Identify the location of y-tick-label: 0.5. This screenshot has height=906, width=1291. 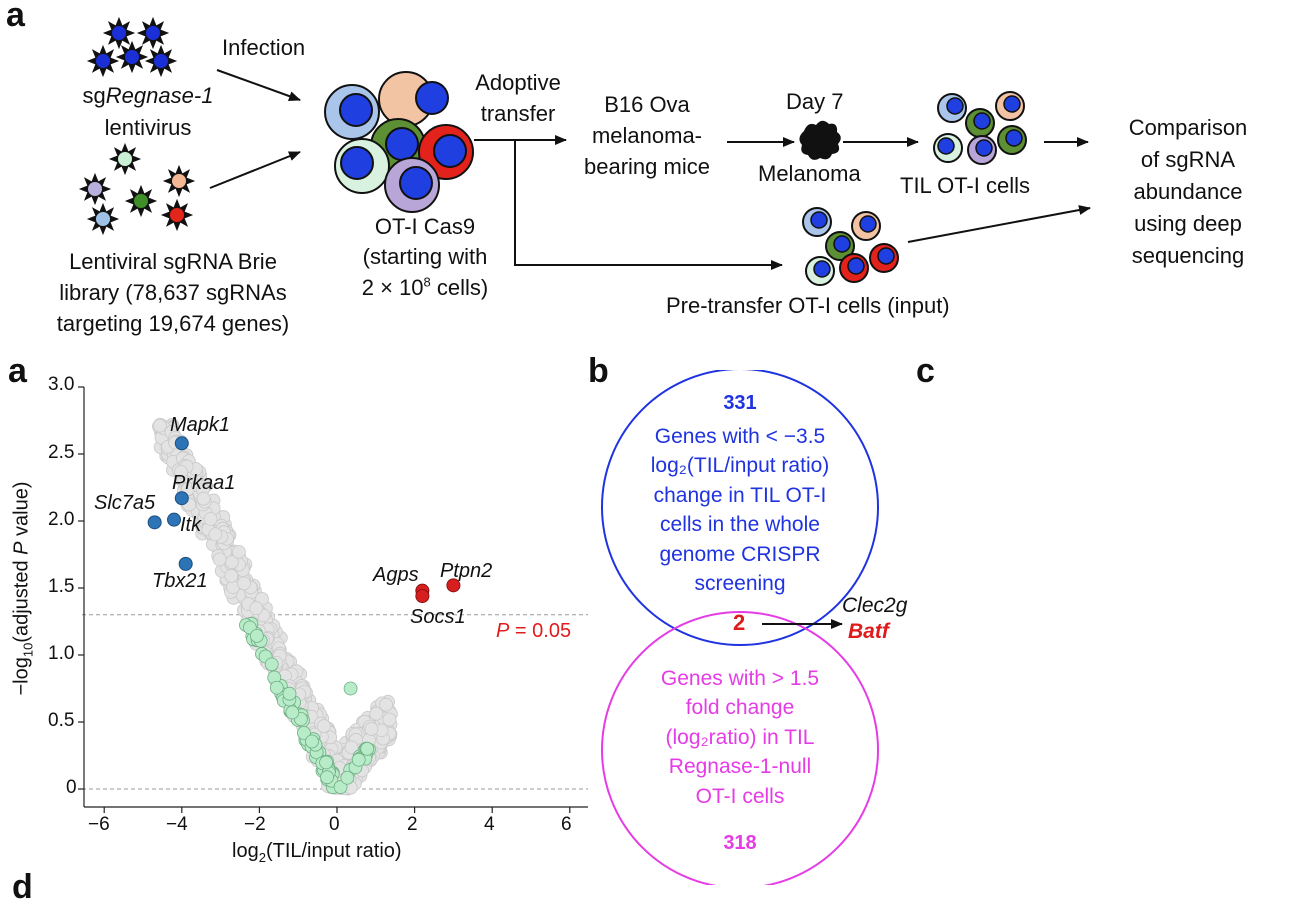
(61, 720).